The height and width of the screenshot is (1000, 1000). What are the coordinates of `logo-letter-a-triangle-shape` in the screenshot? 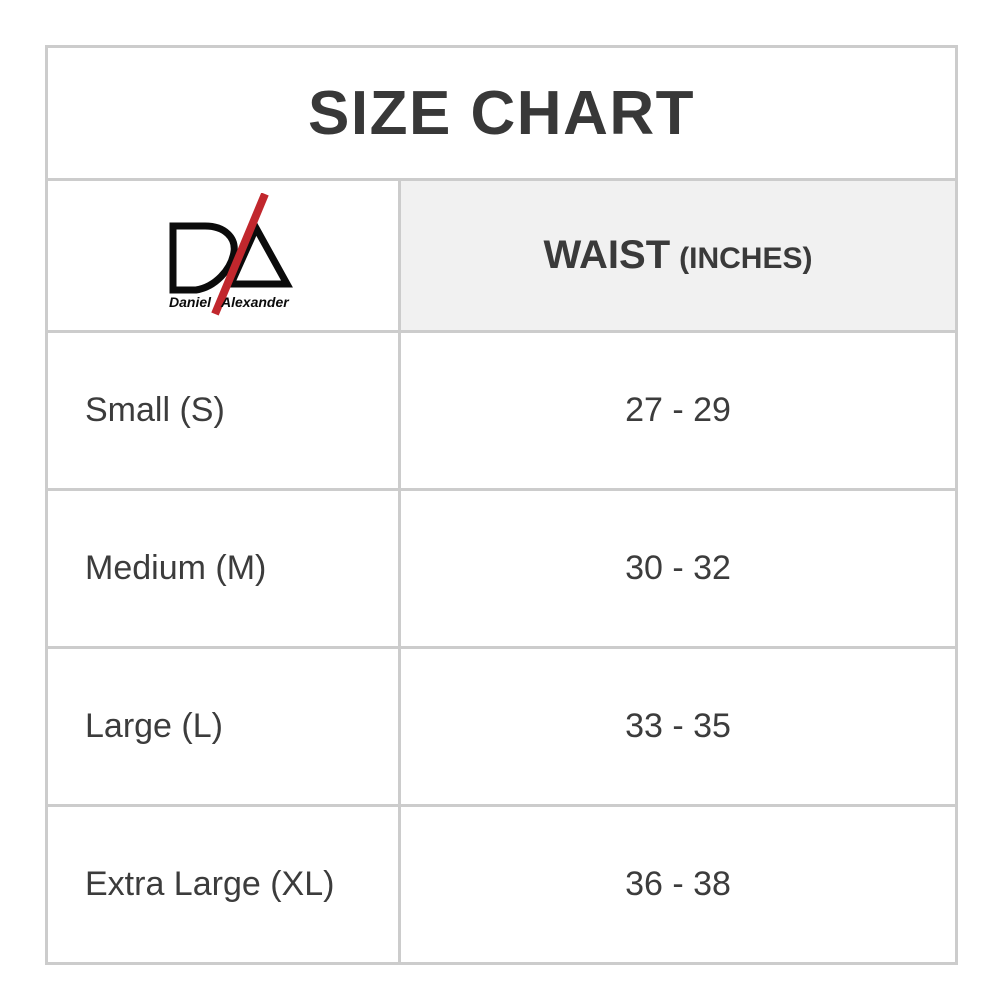 It's located at (259, 254).